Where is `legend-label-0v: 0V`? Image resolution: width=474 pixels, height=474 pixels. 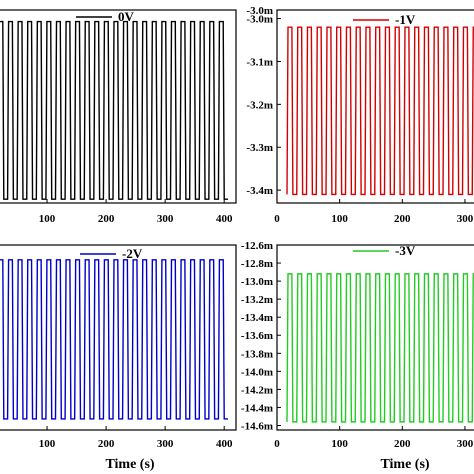 legend-label-0v: 0V is located at coordinates (126, 16).